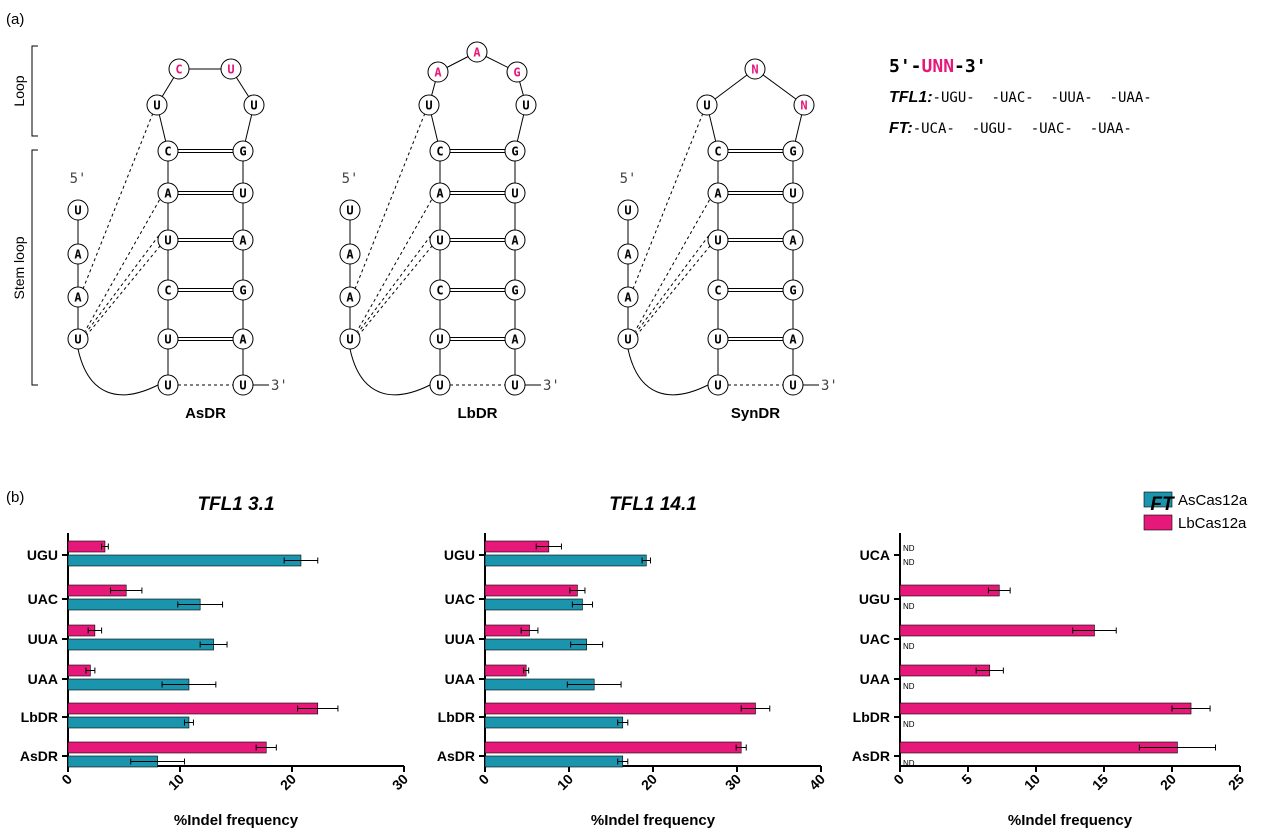 This screenshot has height=829, width=1273. I want to click on loop-label: Loop, so click(19, 90).